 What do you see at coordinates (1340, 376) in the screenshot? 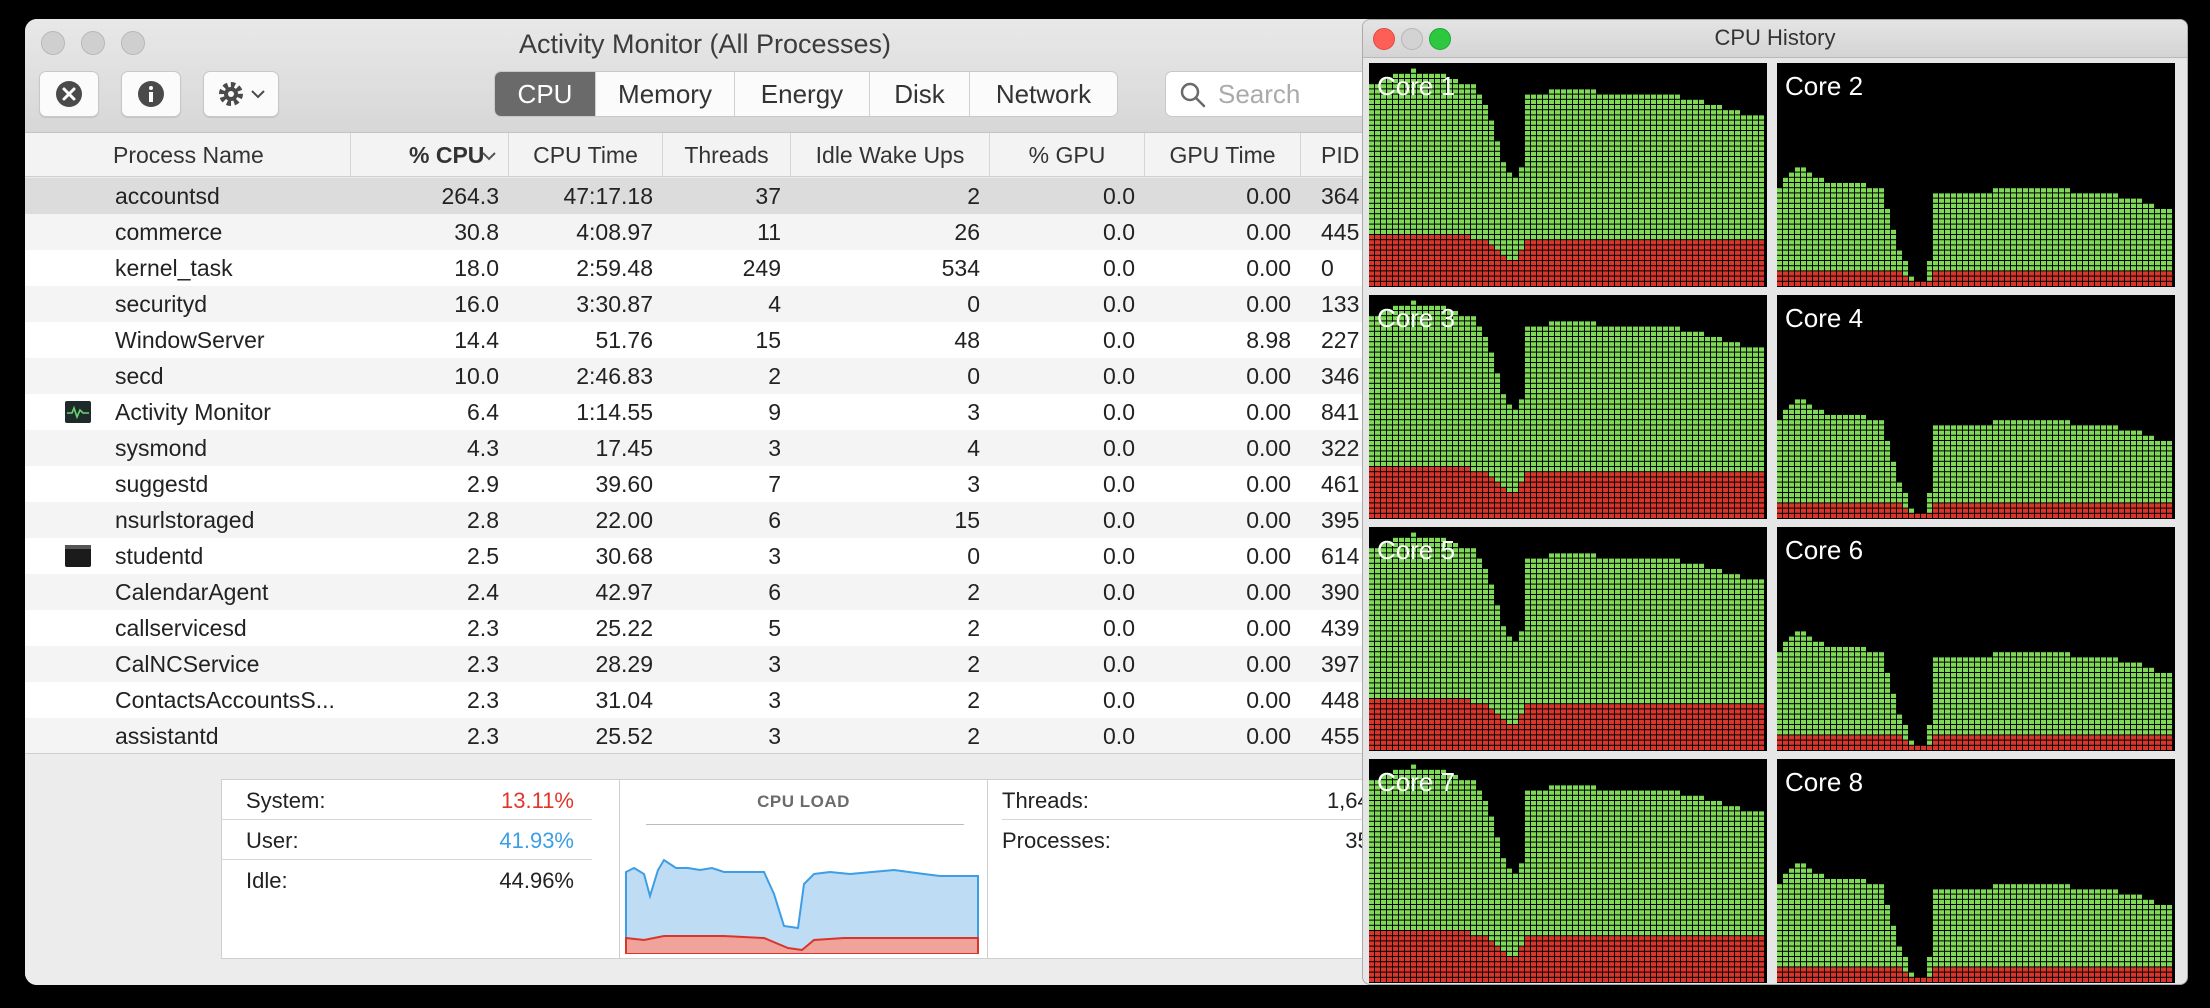
I see `pid-cell: 346` at bounding box center [1340, 376].